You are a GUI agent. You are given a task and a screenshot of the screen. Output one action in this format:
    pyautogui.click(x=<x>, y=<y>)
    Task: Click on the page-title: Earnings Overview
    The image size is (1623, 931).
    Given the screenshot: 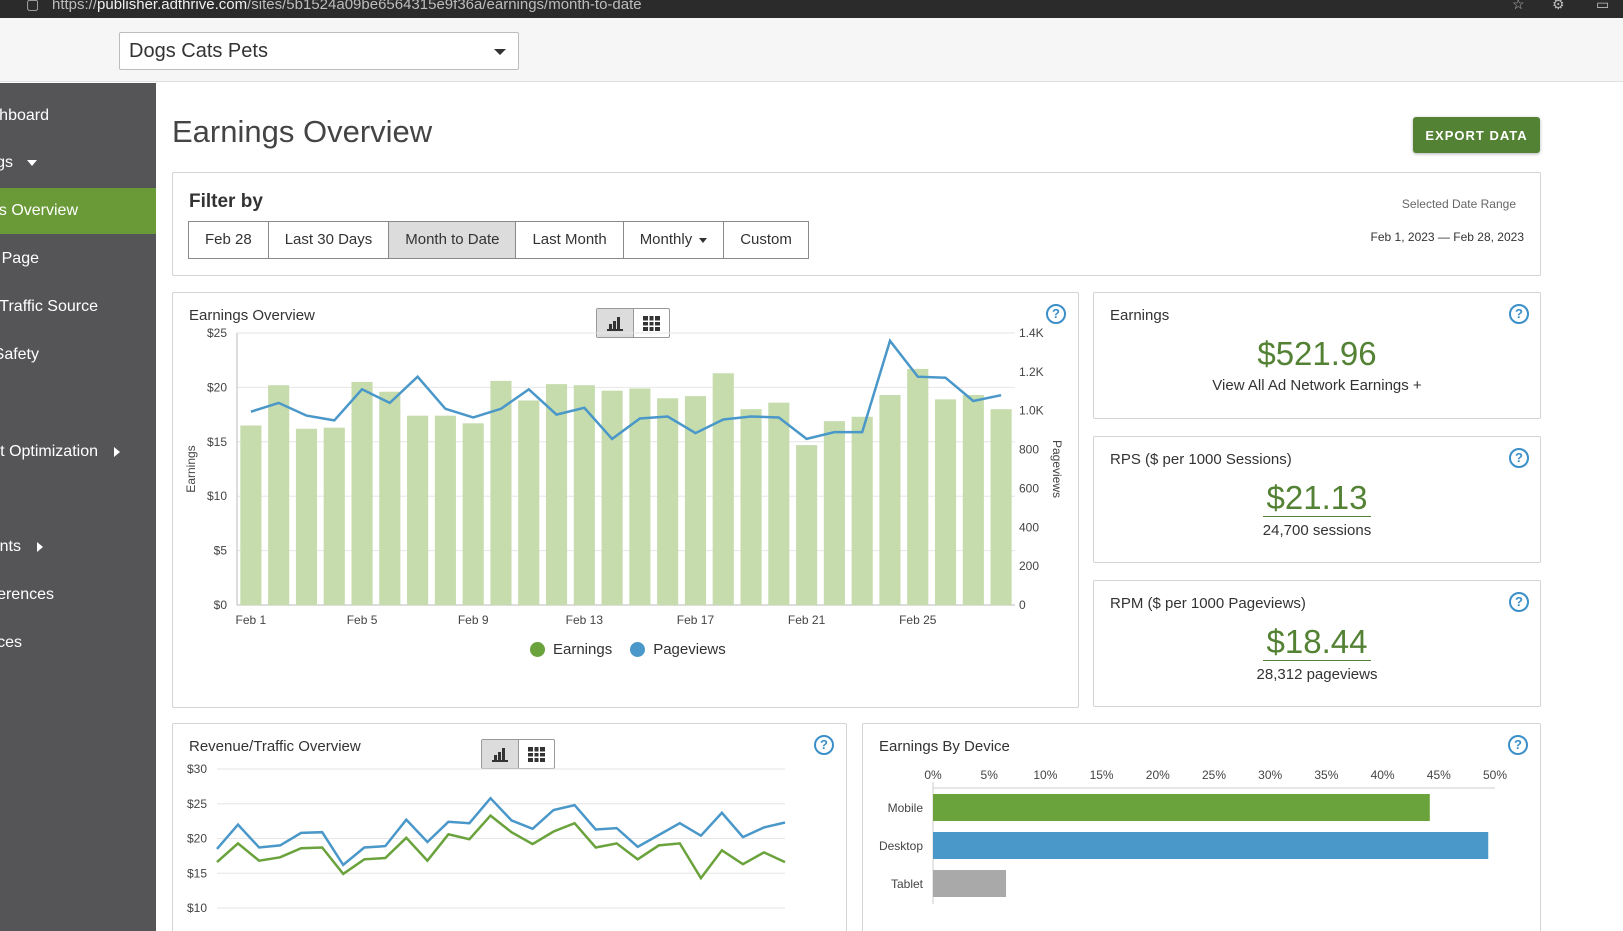 What is the action you would take?
    pyautogui.click(x=302, y=131)
    